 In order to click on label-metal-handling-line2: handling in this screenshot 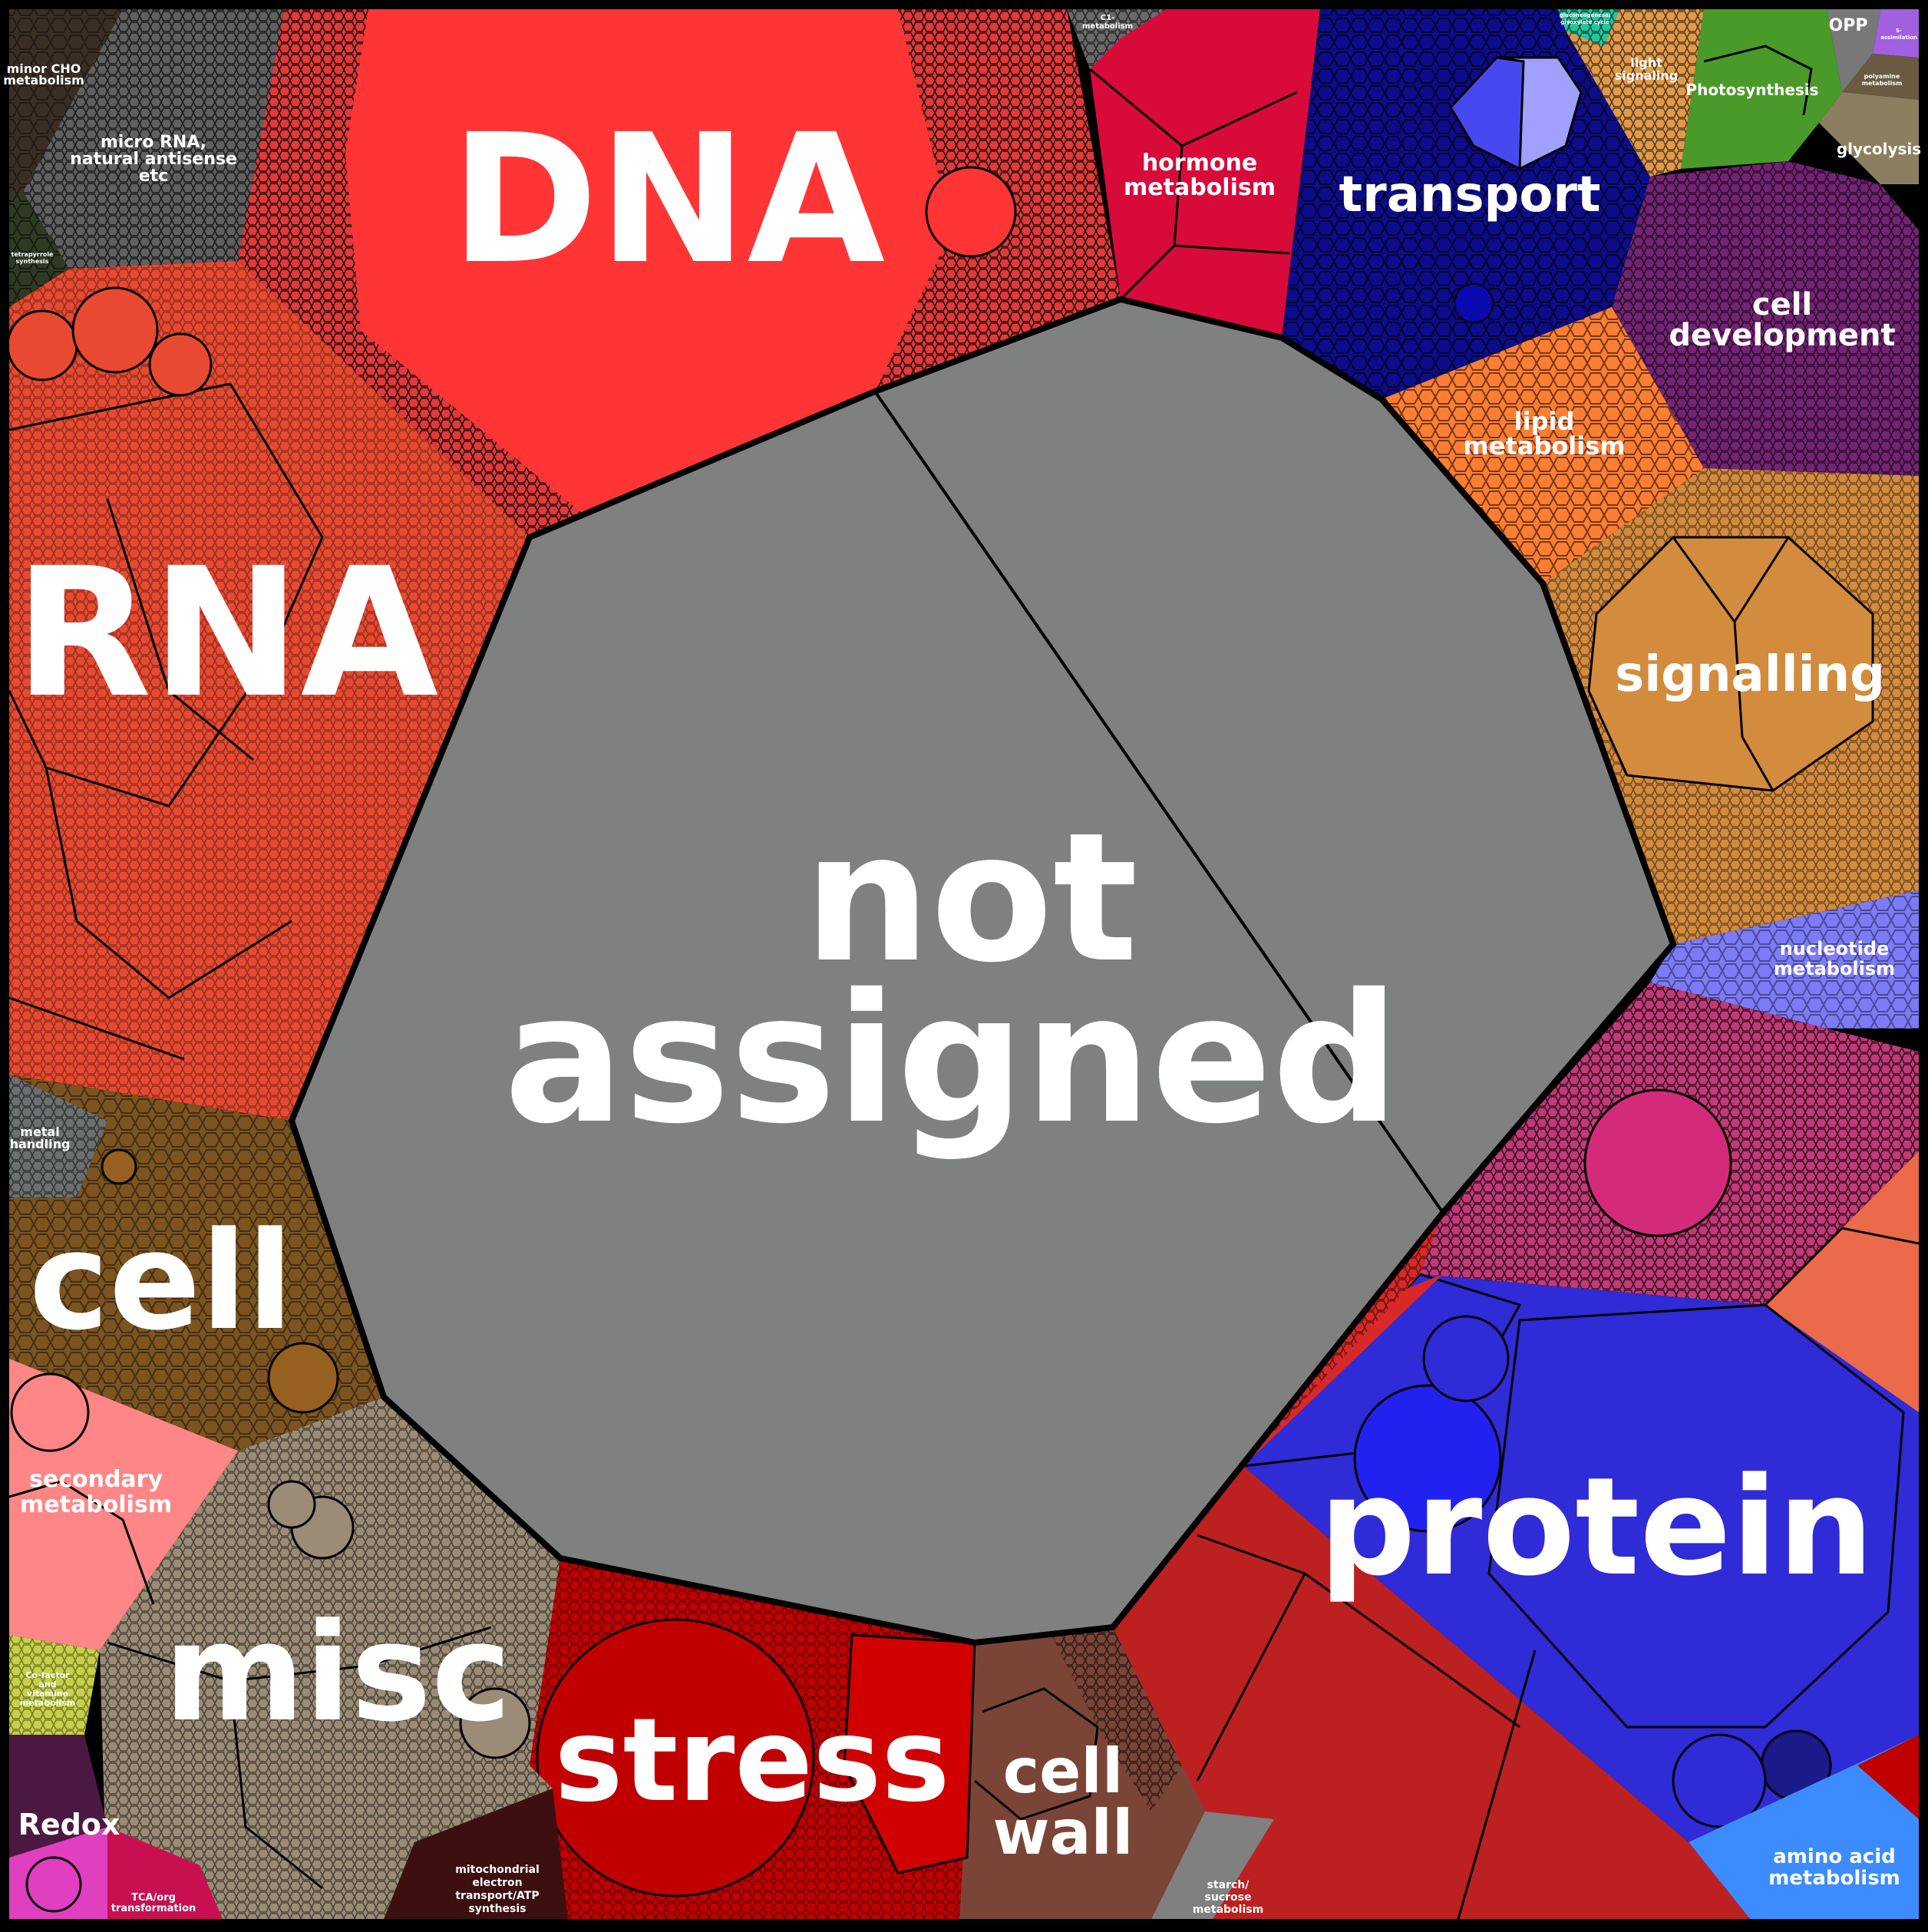, I will do `click(40, 1144)`.